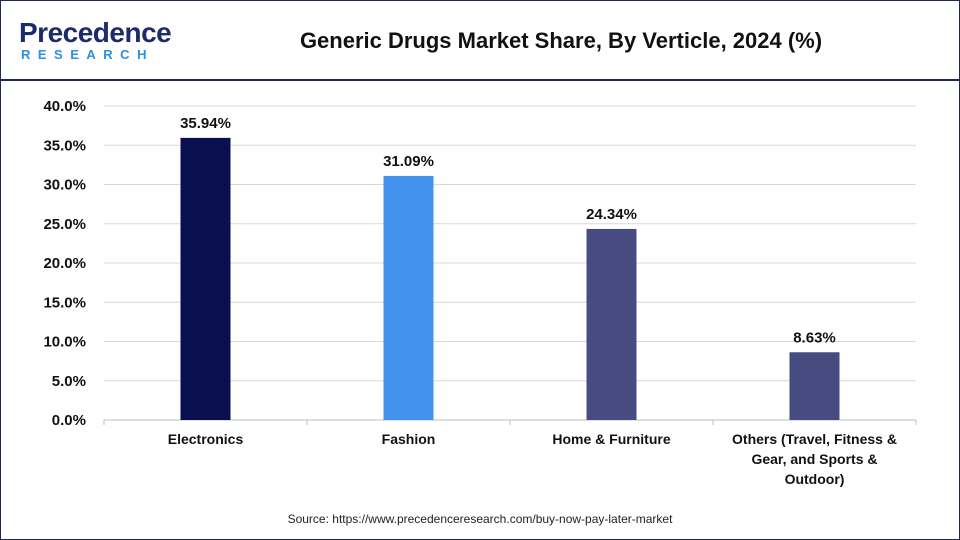 This screenshot has height=540, width=960. Describe the element at coordinates (64, 342) in the screenshot. I see `y-tick-label: 10.0%` at that location.